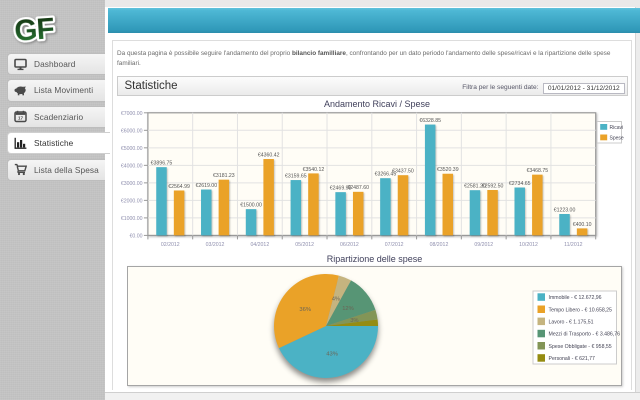  What do you see at coordinates (296, 176) in the screenshot?
I see `svg-text: €3159.65` at bounding box center [296, 176].